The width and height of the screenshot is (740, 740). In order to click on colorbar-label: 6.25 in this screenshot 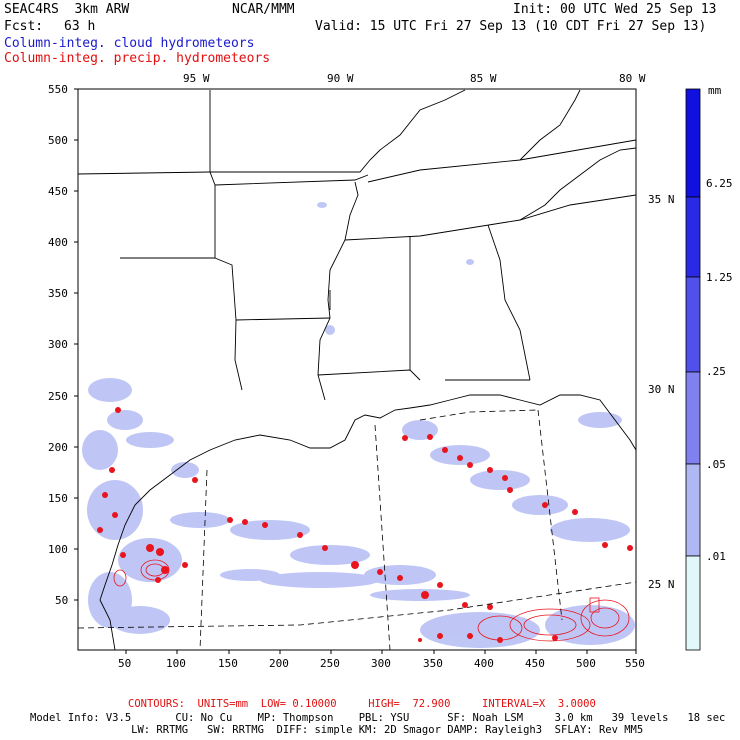, I will do `click(719, 183)`.